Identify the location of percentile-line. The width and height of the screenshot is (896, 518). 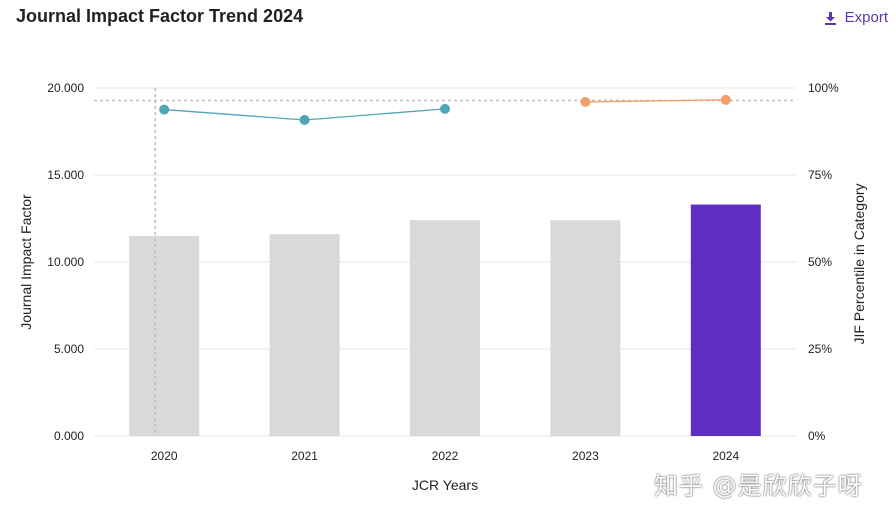
(655, 101).